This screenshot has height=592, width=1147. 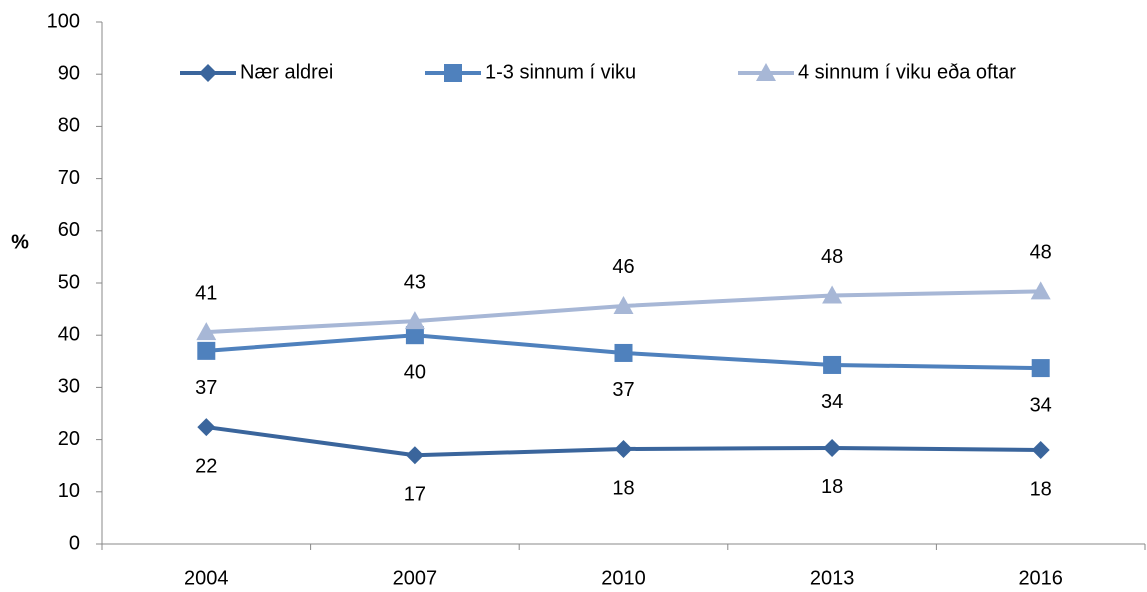 I want to click on legend-label: 1-3 sinnum í viku, so click(x=560, y=72).